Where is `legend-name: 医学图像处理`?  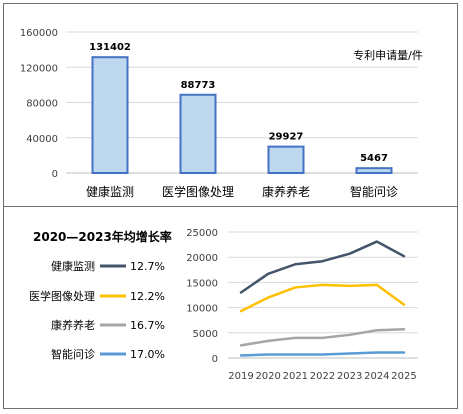
legend-name: 医学图像处理 is located at coordinates (62, 296).